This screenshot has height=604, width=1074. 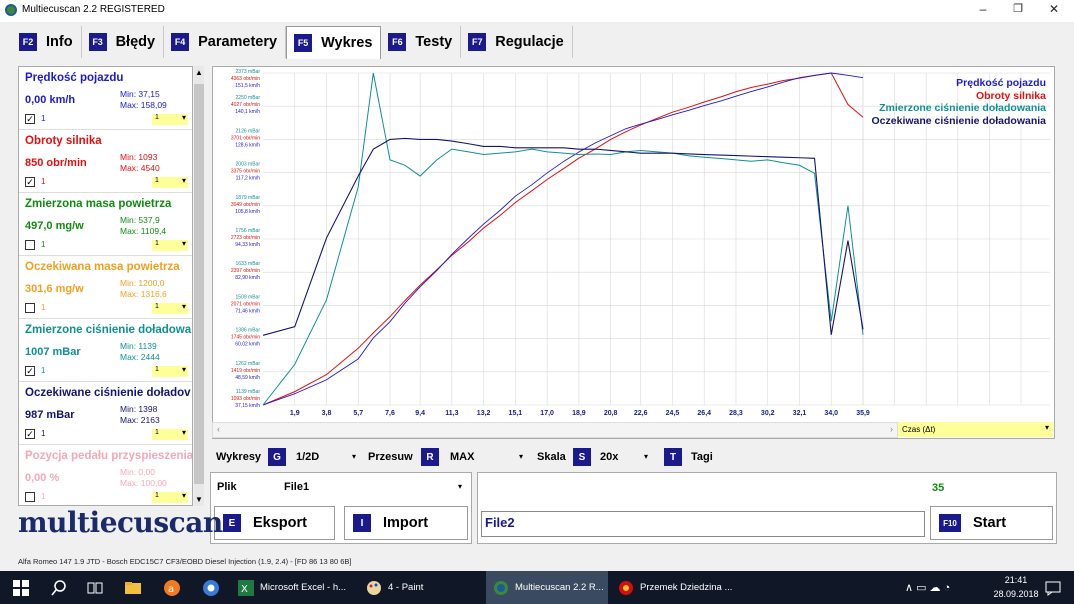 What do you see at coordinates (462, 457) in the screenshot?
I see `przesuw-select: MAX` at bounding box center [462, 457].